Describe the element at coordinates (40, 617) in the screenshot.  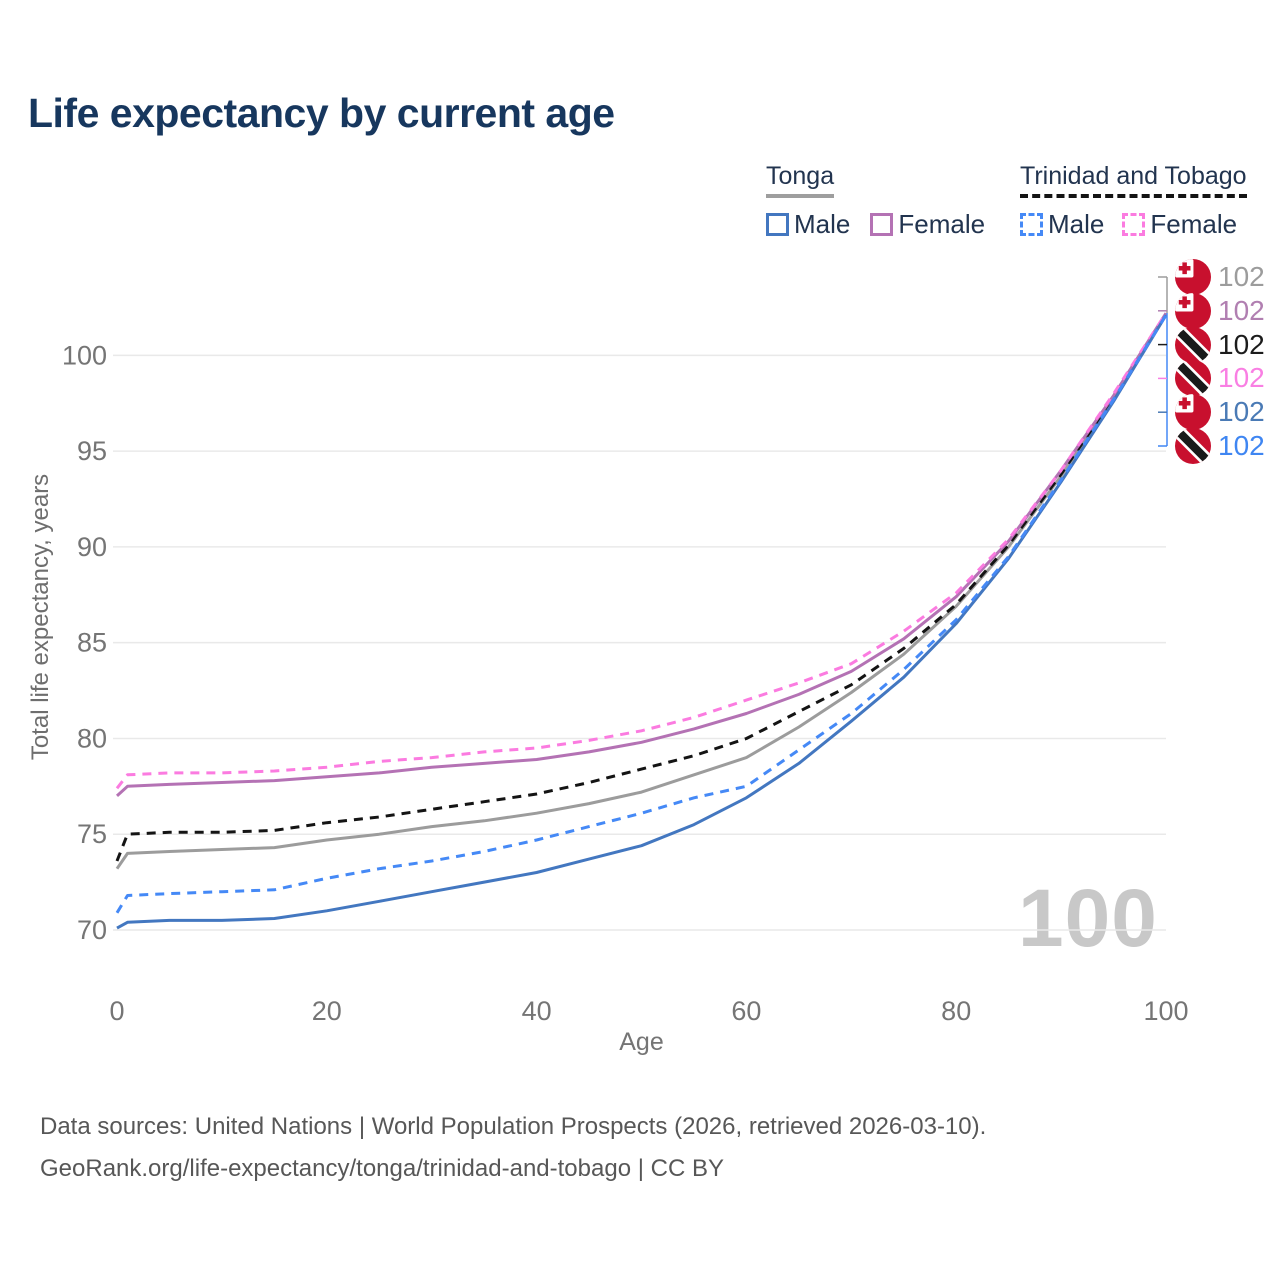
I see `y-axis-label: Total life expectancy, years` at that location.